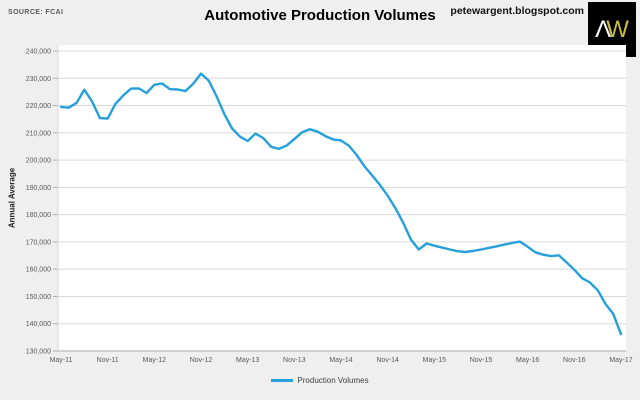 The image size is (640, 400). What do you see at coordinates (38, 297) in the screenshot?
I see `y-tick-label: 150,000` at bounding box center [38, 297].